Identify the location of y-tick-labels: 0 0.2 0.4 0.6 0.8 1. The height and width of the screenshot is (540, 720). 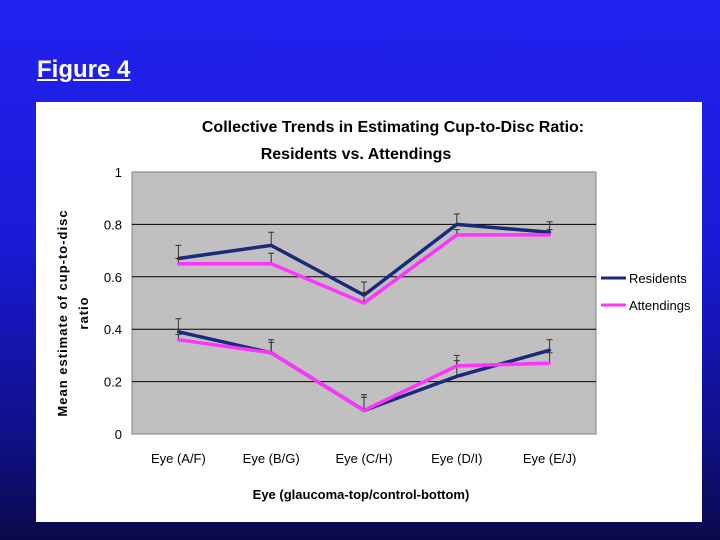
(113, 303).